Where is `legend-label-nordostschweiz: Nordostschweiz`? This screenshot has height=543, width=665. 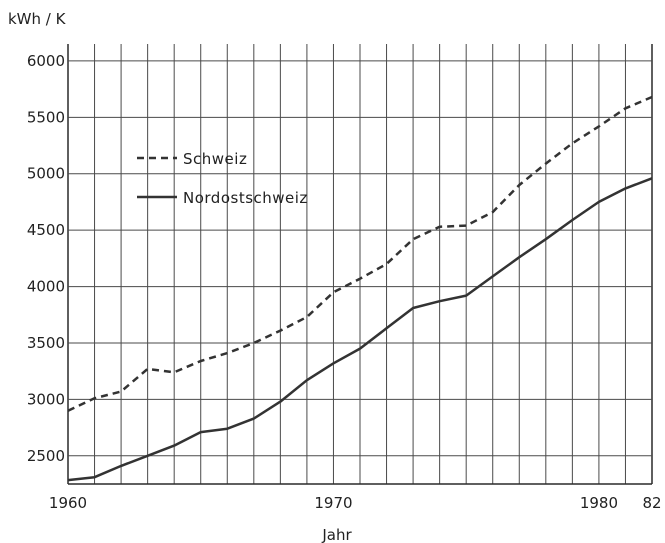 legend-label-nordostschweiz: Nordostschweiz is located at coordinates (245, 198).